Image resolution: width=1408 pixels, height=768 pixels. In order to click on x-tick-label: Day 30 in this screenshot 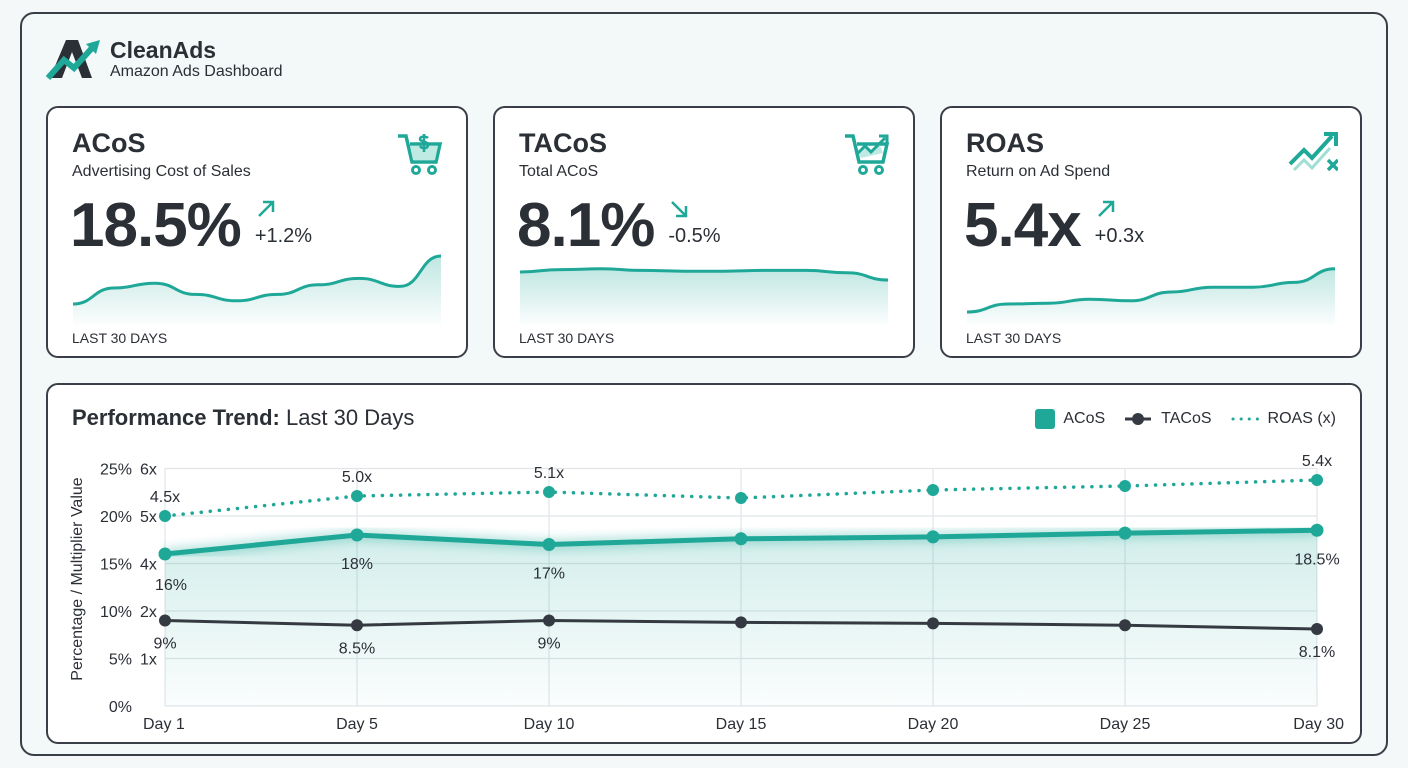, I will do `click(1318, 724)`.